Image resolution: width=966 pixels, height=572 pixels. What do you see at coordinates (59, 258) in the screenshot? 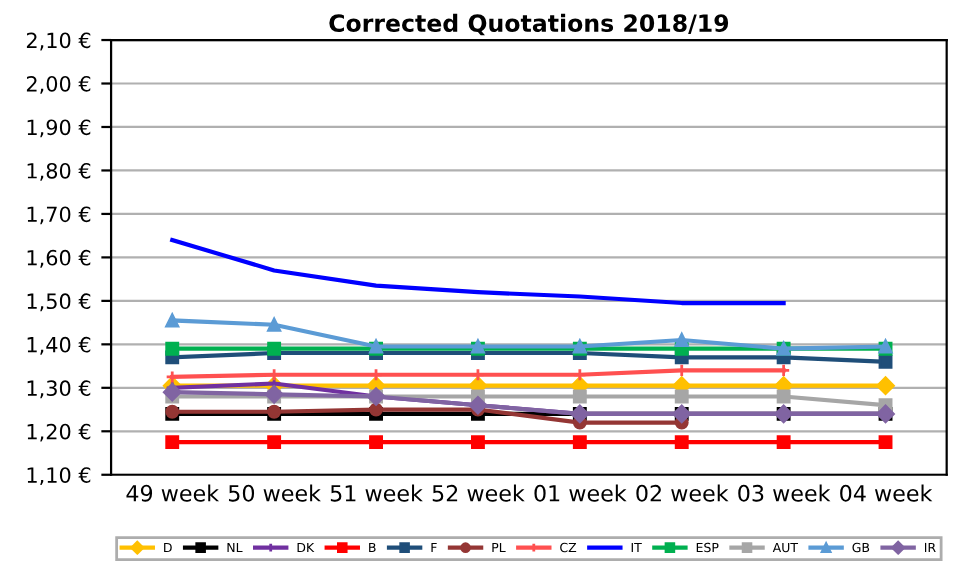
I see `y-tick-label: 1,60 €` at bounding box center [59, 258].